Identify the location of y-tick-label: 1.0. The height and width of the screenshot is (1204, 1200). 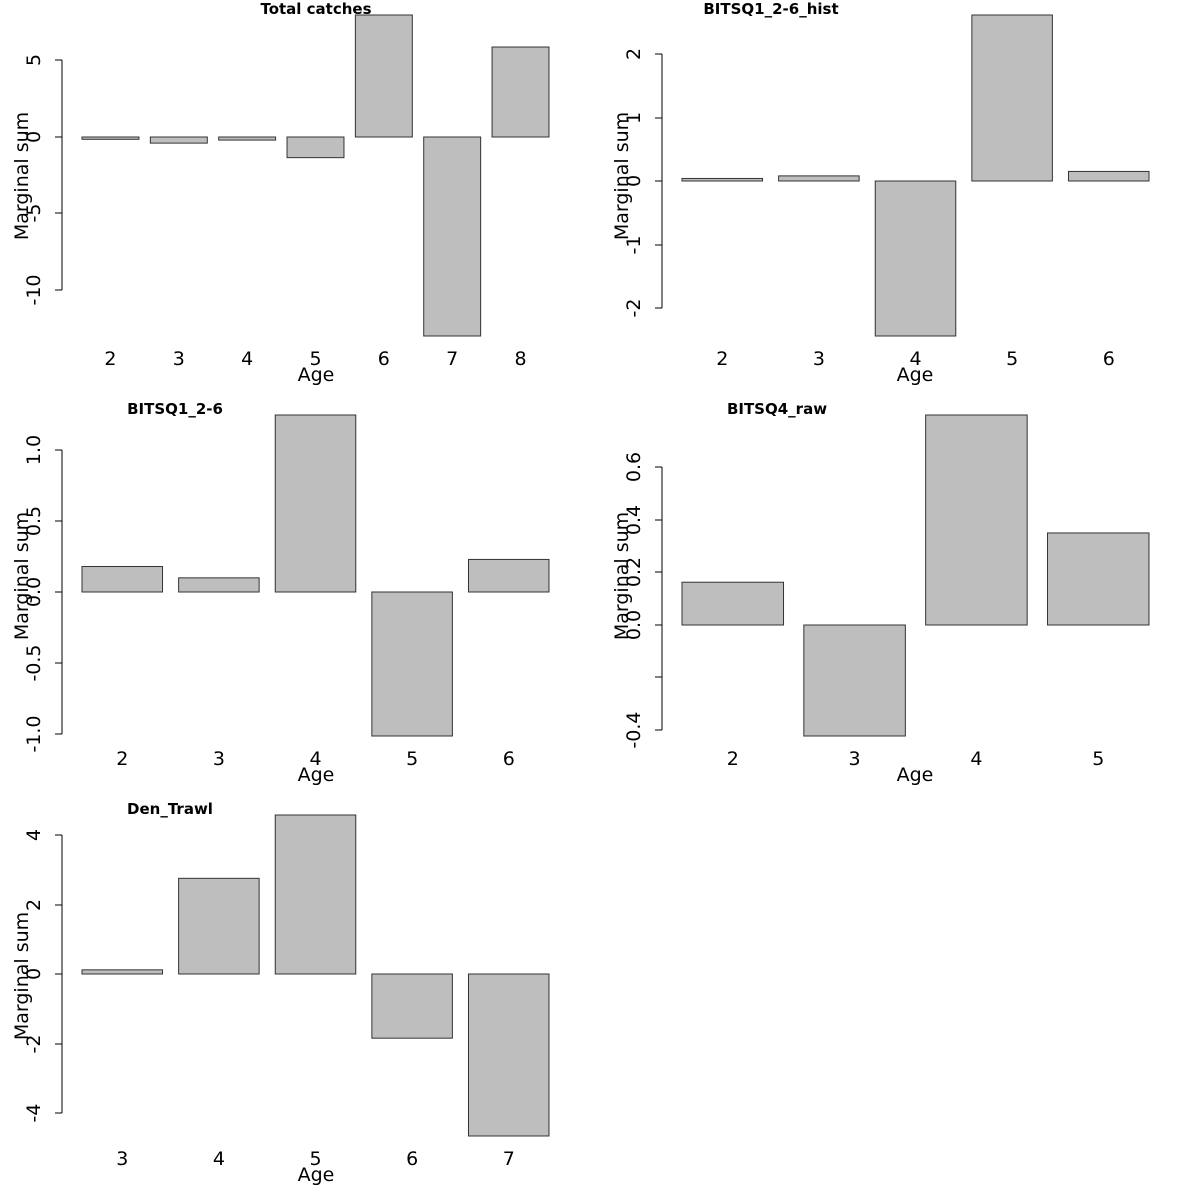
(34, 450).